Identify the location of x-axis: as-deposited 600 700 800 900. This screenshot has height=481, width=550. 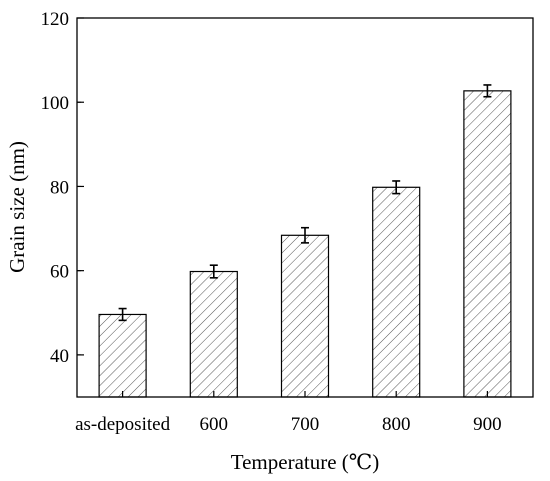
(288, 413).